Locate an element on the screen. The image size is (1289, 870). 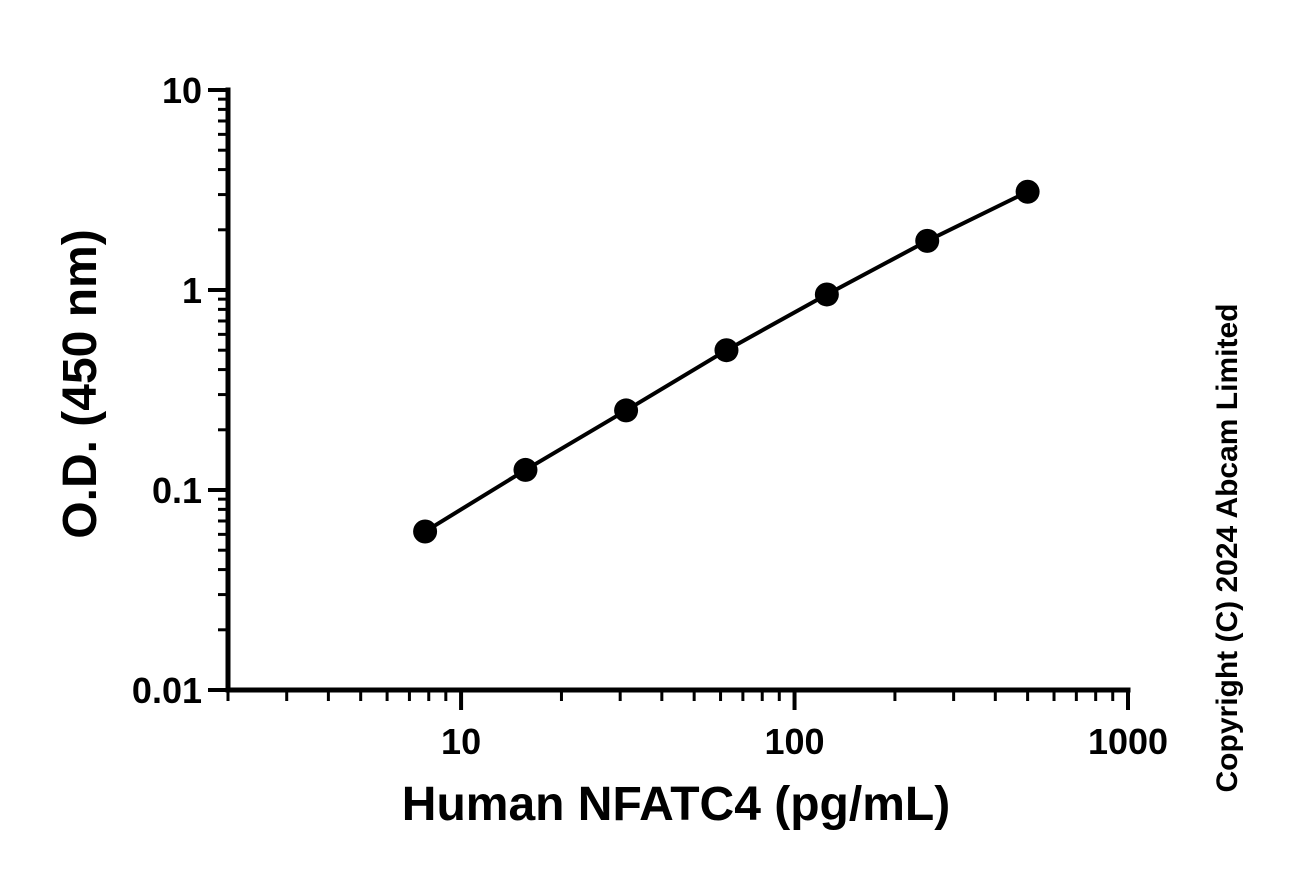
x-axis-title: Human NFATC4 (pg/mL) is located at coordinates (676, 804).